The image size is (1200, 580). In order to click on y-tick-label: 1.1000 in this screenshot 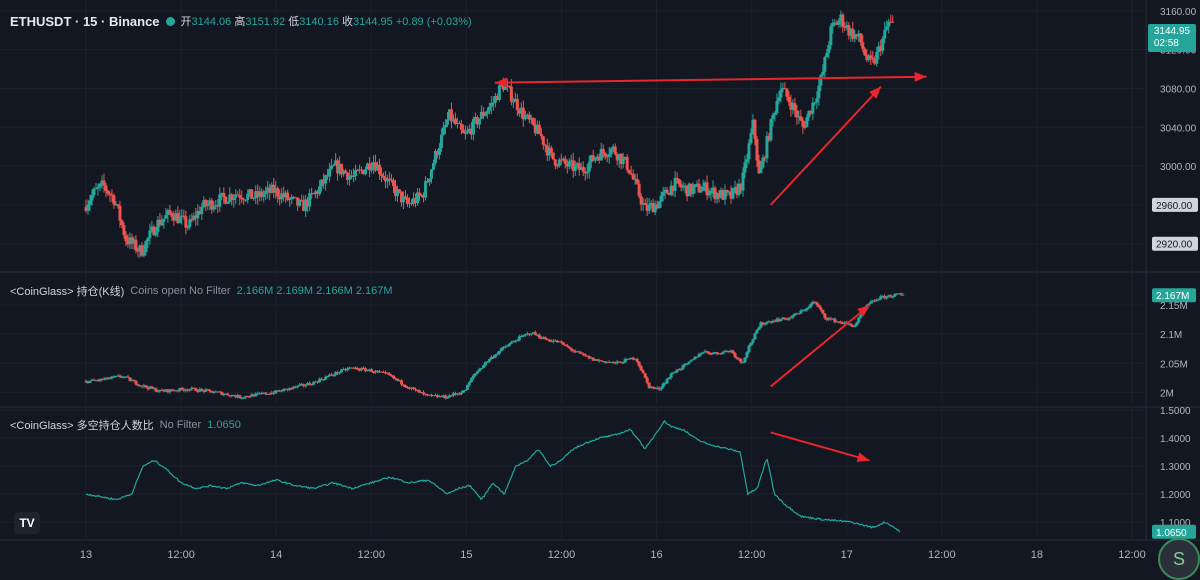, I will do `click(1175, 523)`.